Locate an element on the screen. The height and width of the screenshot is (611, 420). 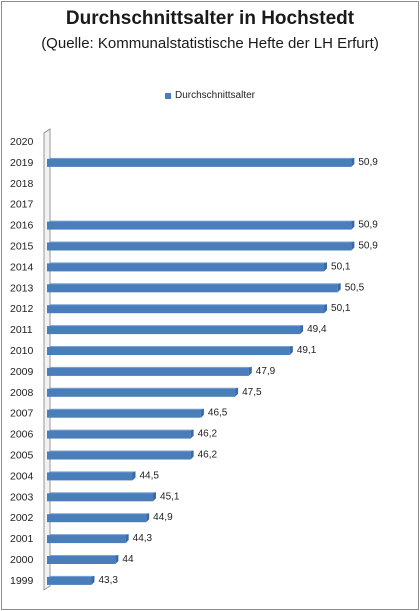
y-tick-label: 2000 is located at coordinates (22, 560).